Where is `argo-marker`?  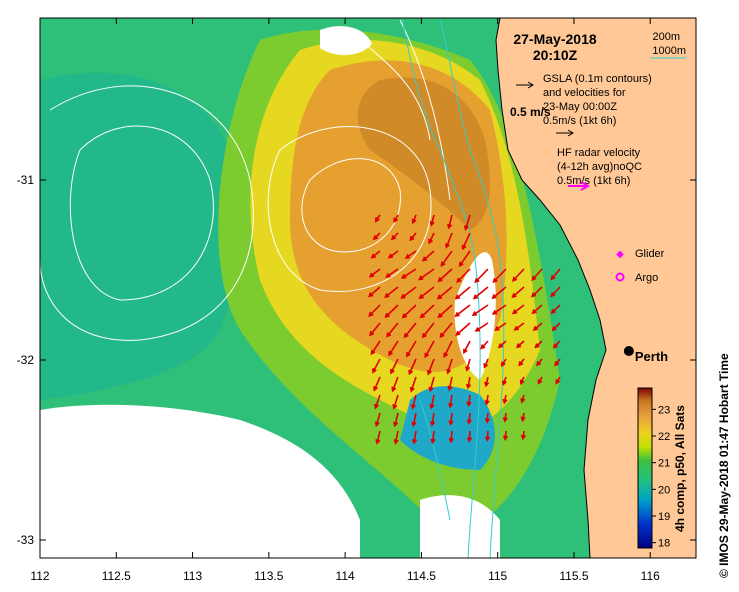
argo-marker is located at coordinates (620, 277).